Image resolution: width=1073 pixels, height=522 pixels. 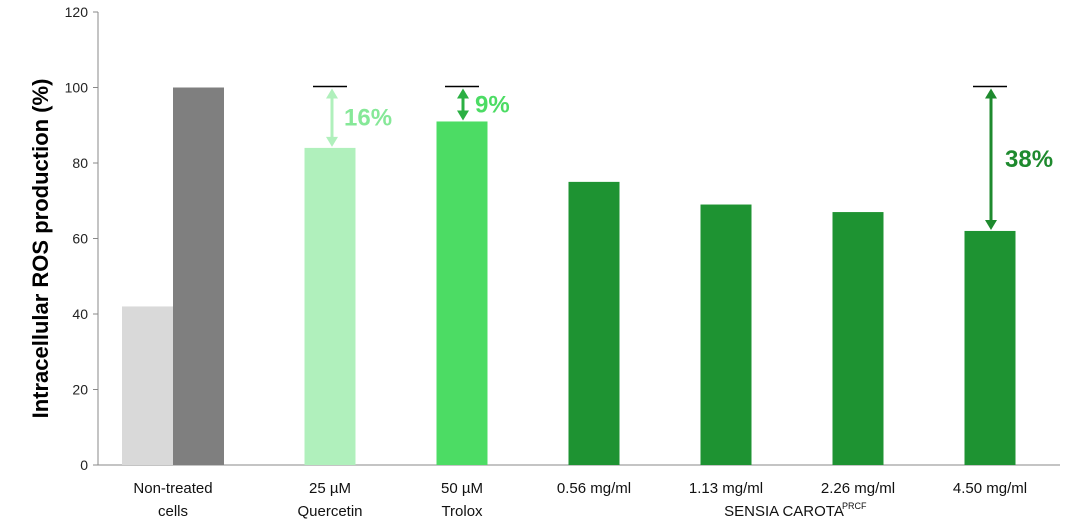 I want to click on y-tick-label: 120, so click(x=77, y=12).